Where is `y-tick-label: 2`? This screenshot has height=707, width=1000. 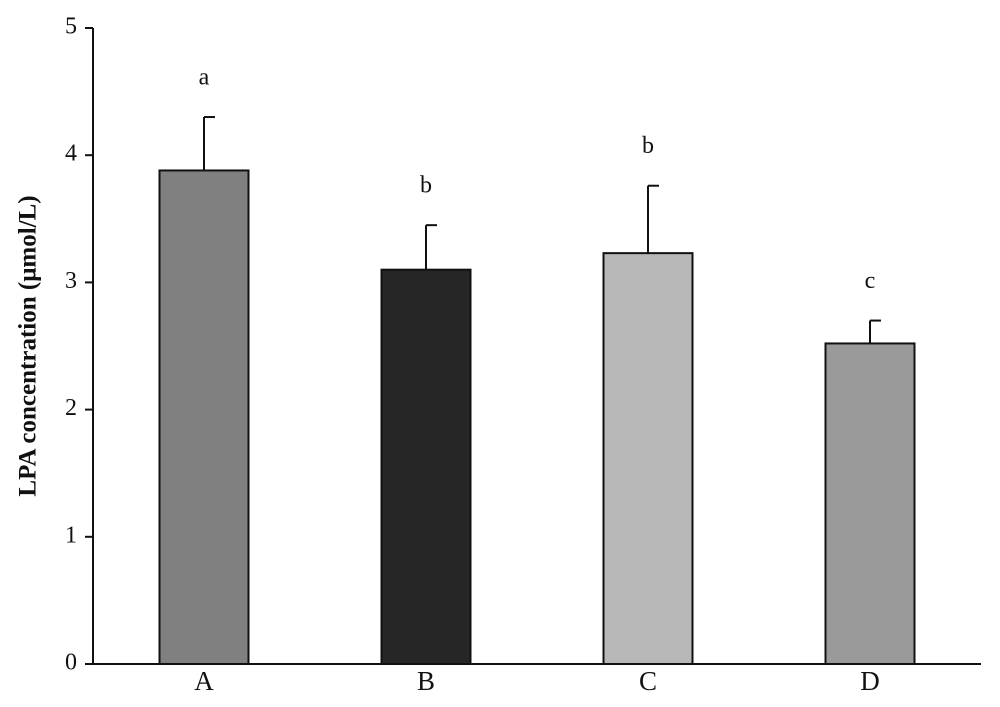
y-tick-label: 2 is located at coordinates (71, 408).